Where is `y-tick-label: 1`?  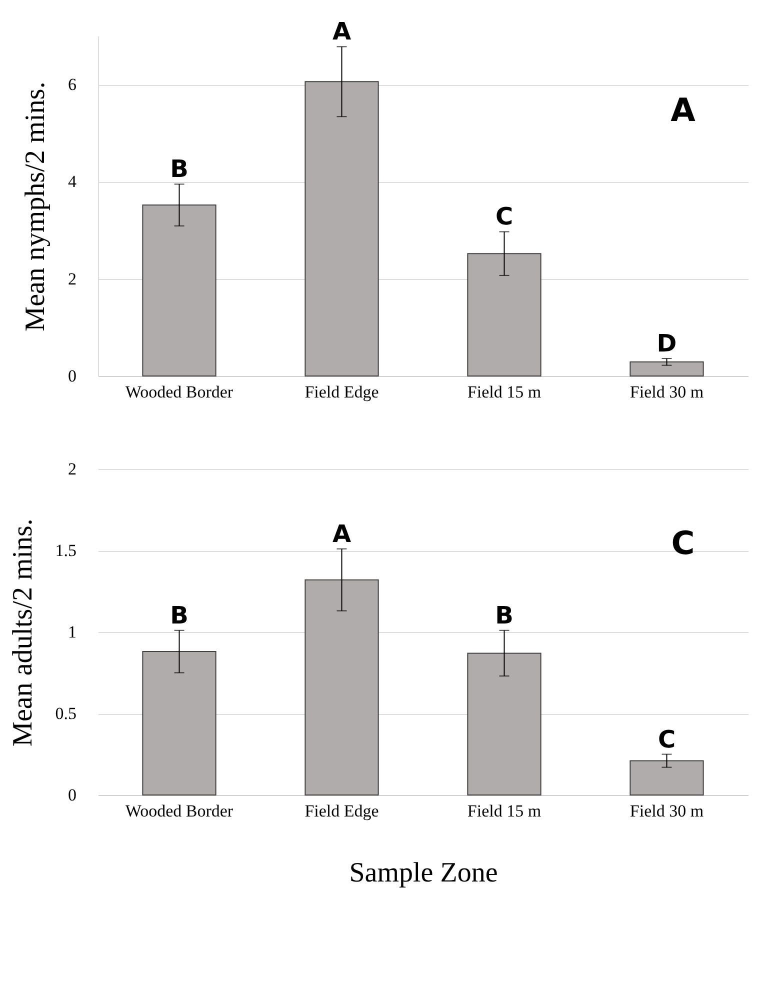 y-tick-label: 1 is located at coordinates (72, 632).